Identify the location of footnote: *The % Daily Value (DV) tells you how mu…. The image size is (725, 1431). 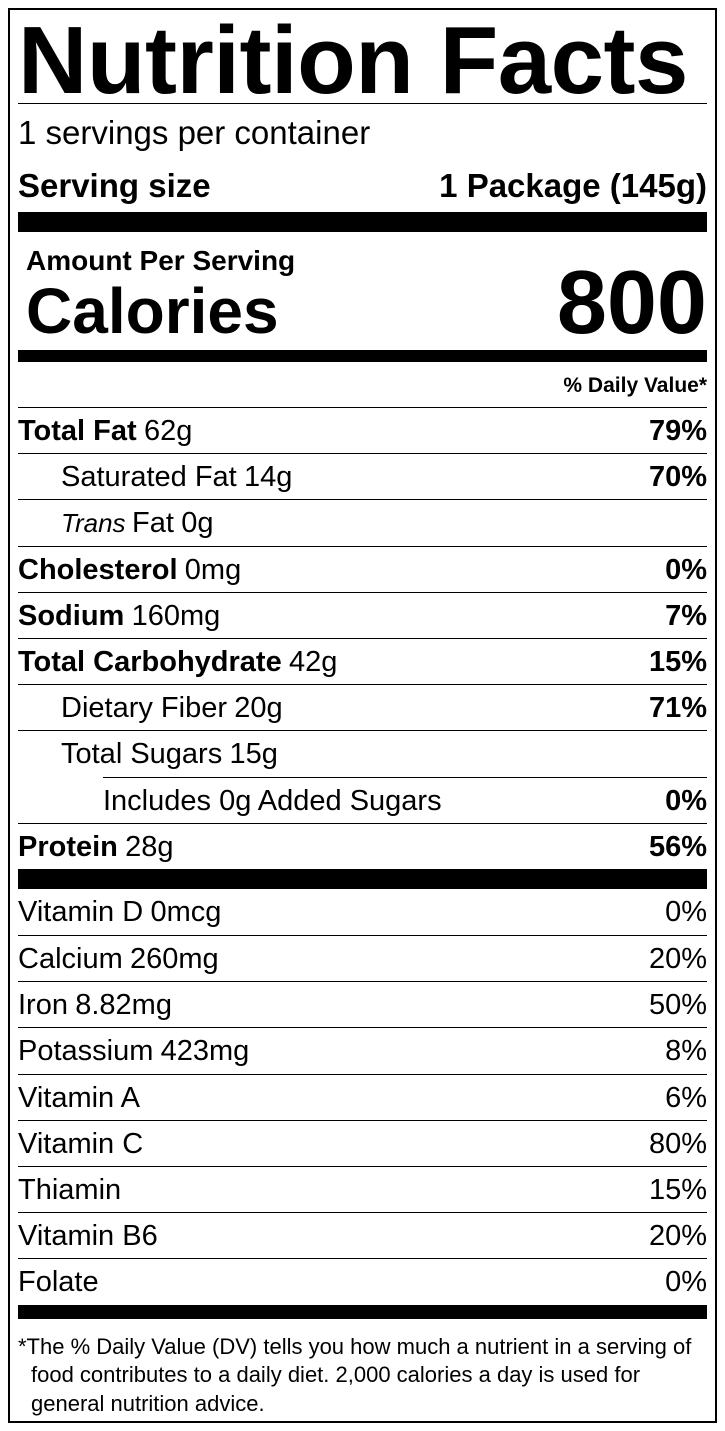
(355, 1374).